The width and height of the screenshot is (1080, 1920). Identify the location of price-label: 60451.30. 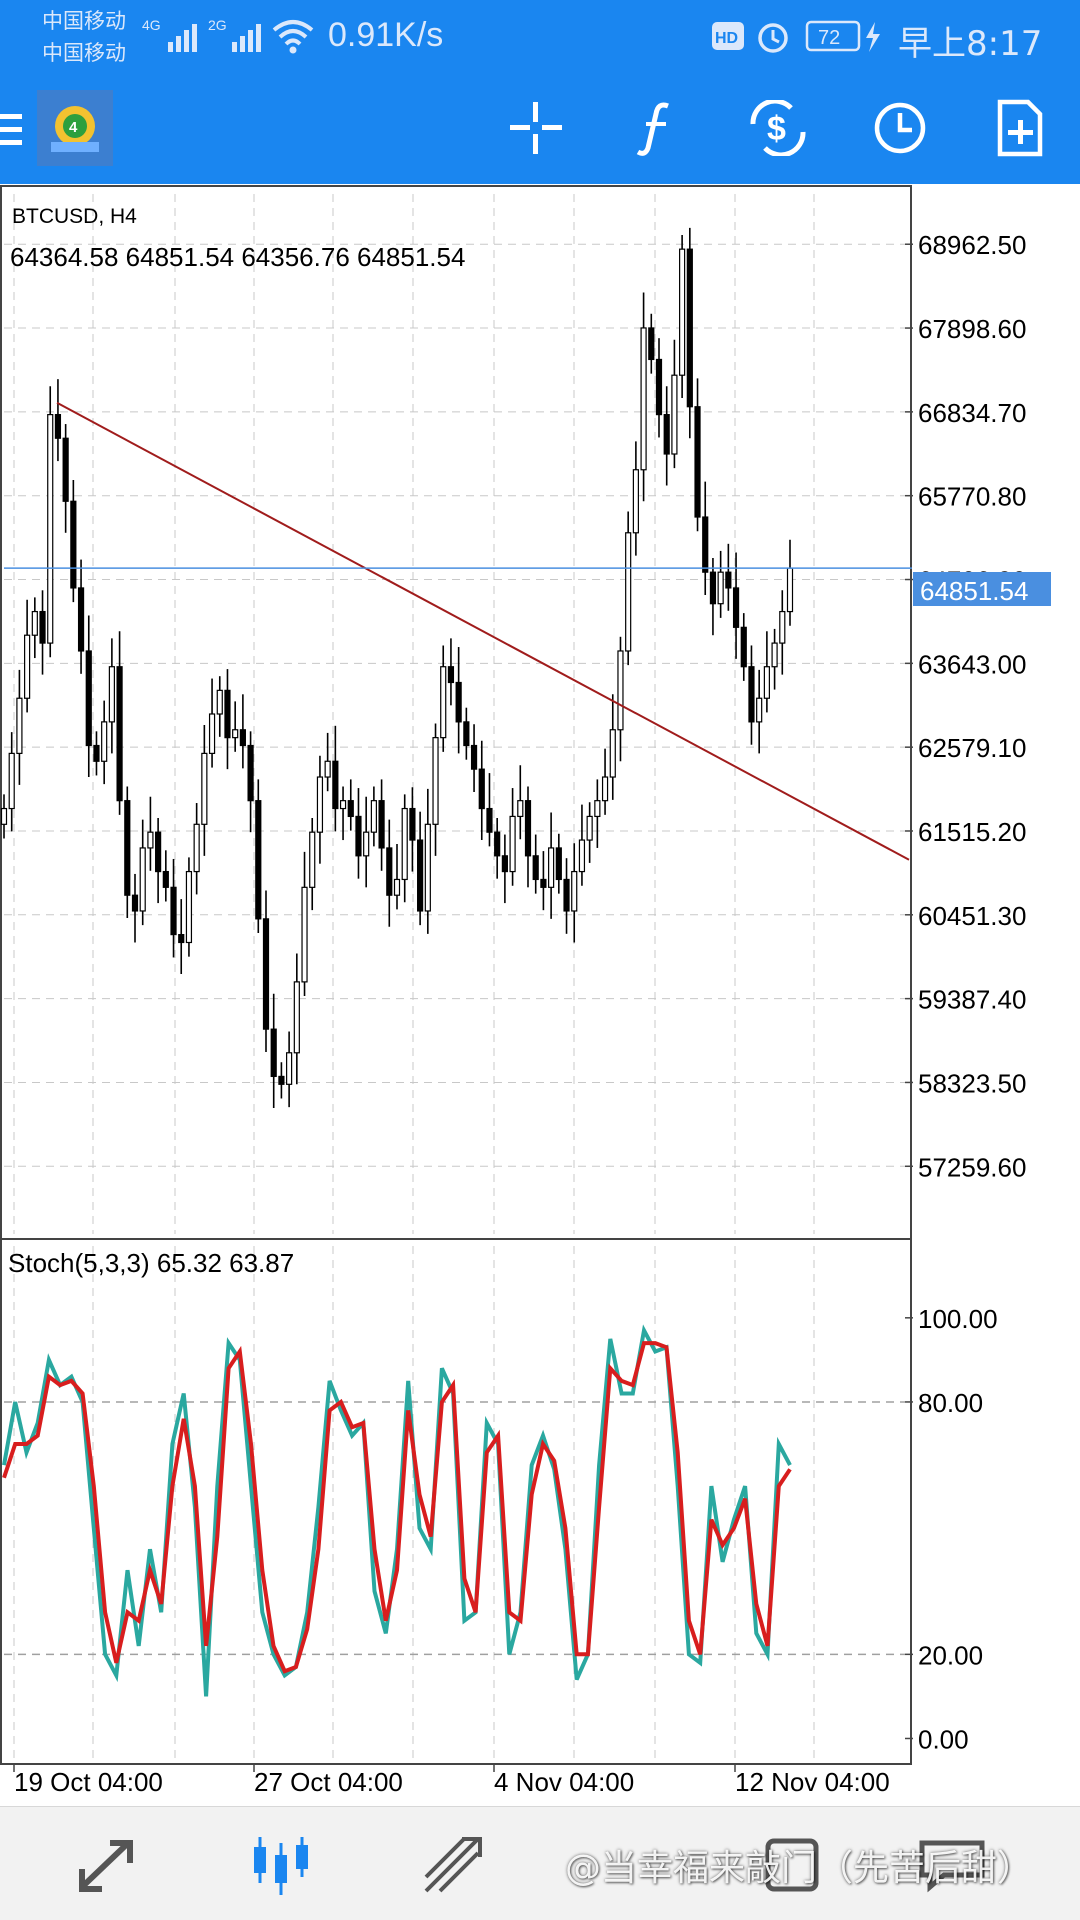
(972, 916).